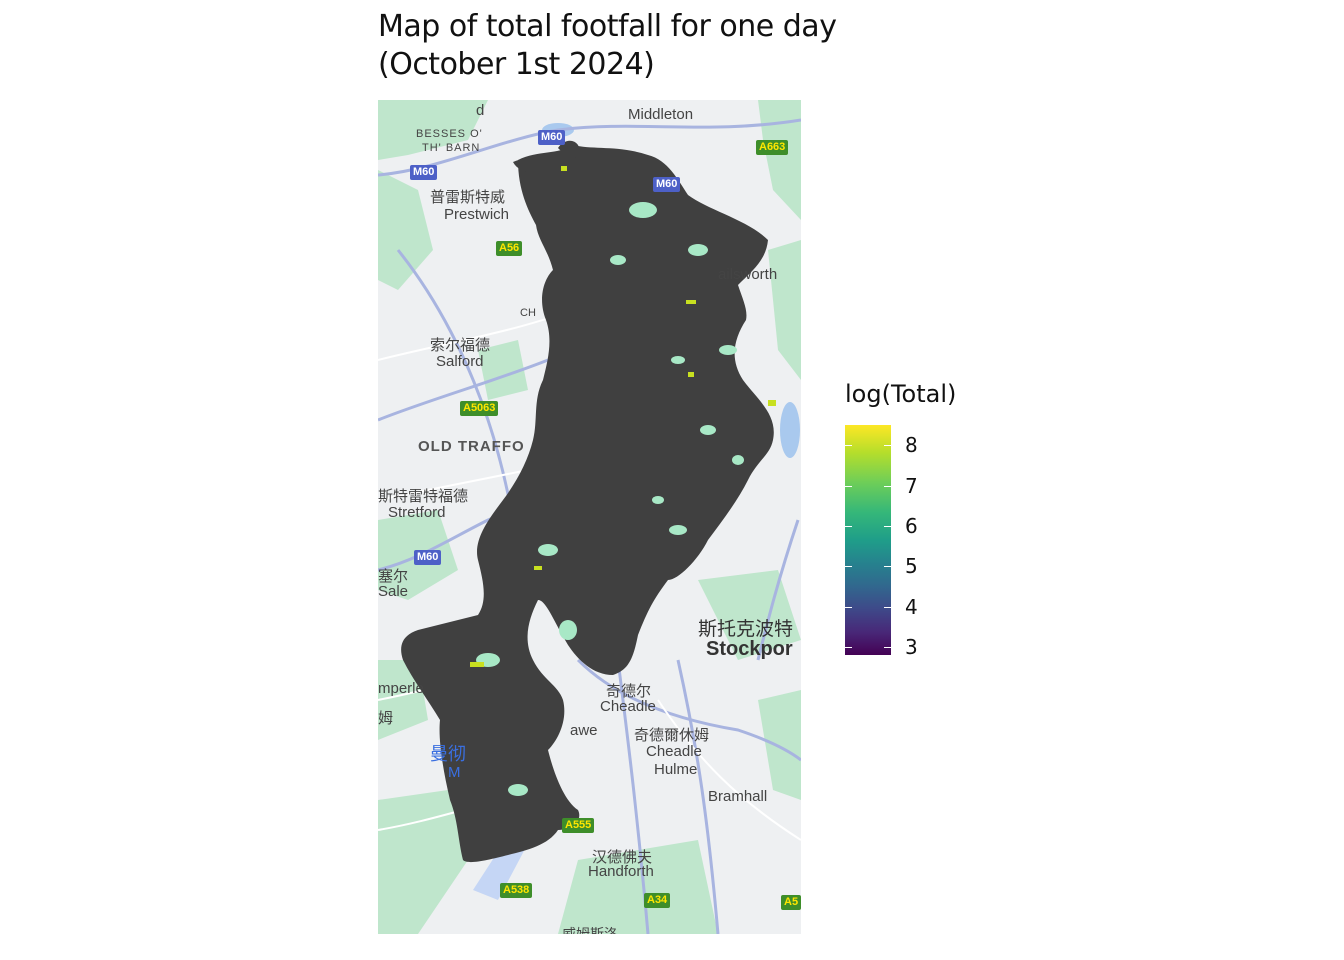 This screenshot has height=960, width=1344. Describe the element at coordinates (738, 796) in the screenshot. I see `place-label-bramhall: Bramhall` at that location.